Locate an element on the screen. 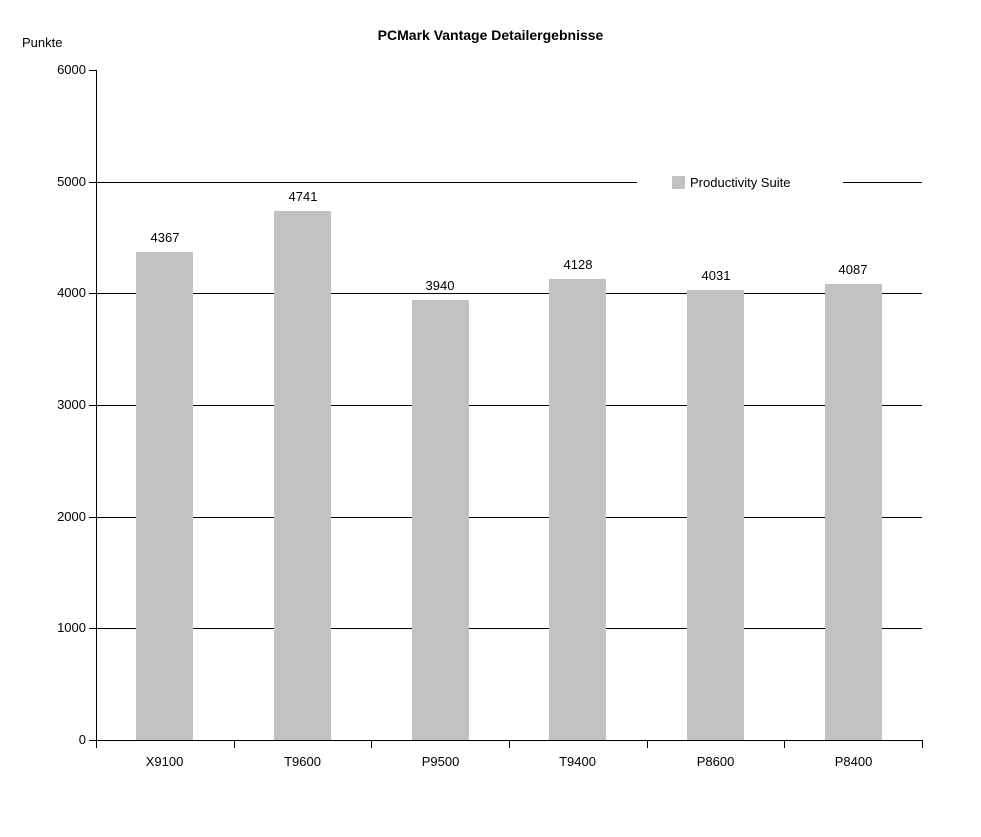 The width and height of the screenshot is (981, 837). y-tick-label: 6000 is located at coordinates (71, 69).